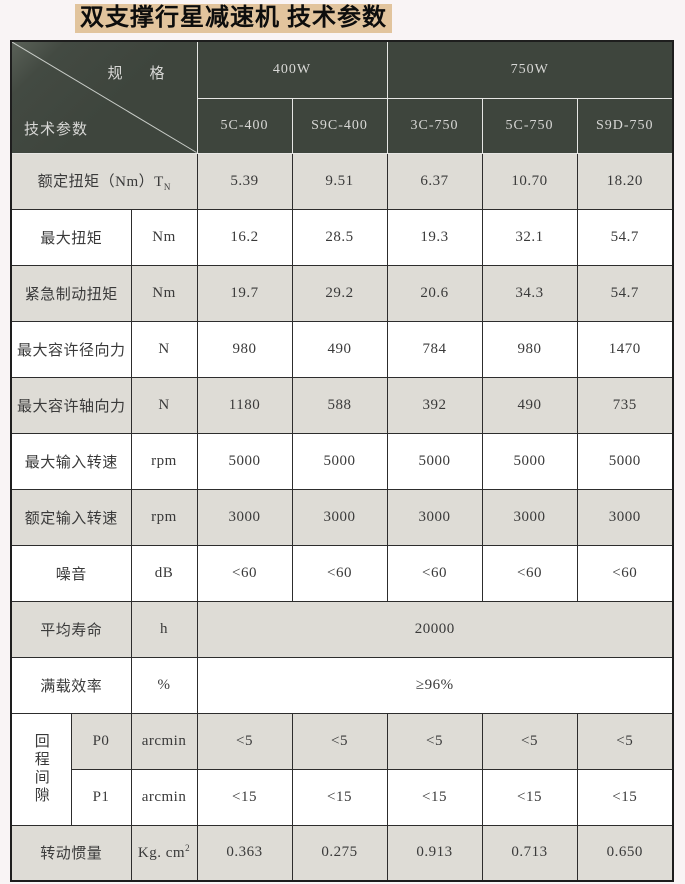  What do you see at coordinates (244, 181) in the screenshot?
I see `value-cell: 5.39` at bounding box center [244, 181].